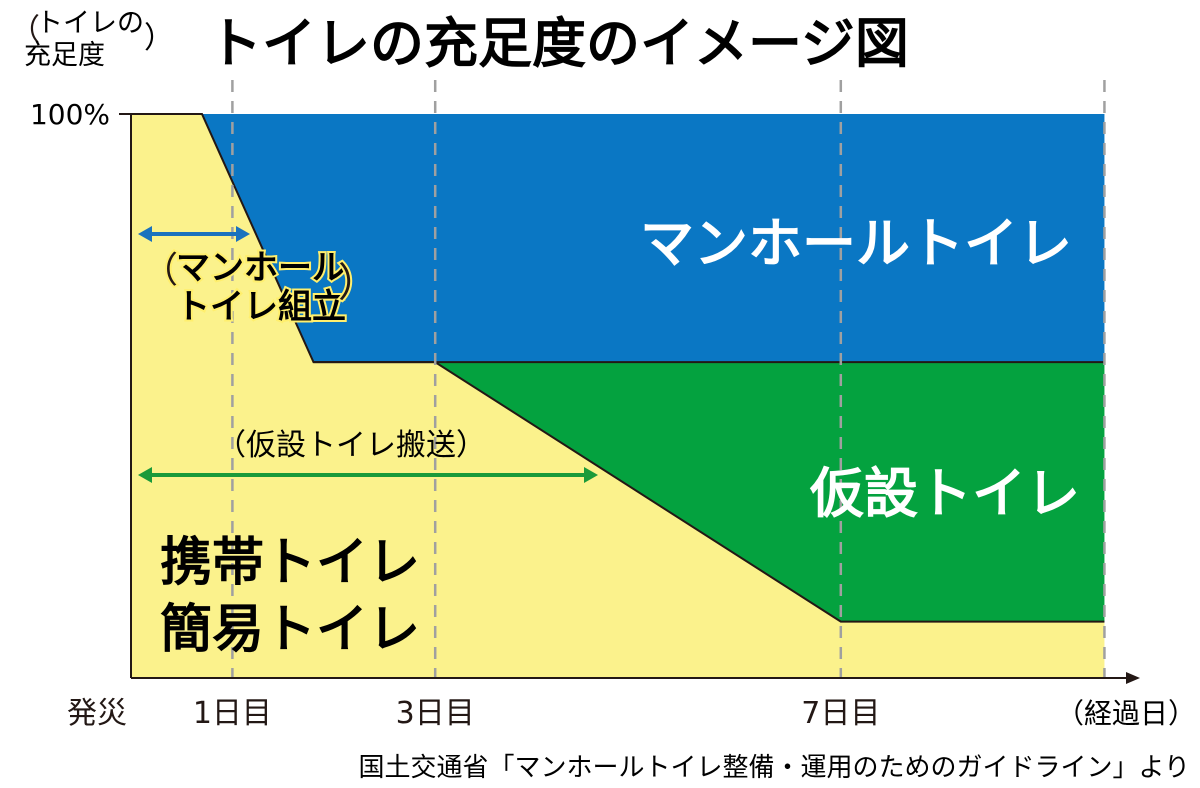 Image resolution: width=1200 pixels, height=788 pixels. Describe the element at coordinates (64, 55) in the screenshot. I see `y-axis-label-line2: 充足度` at that location.